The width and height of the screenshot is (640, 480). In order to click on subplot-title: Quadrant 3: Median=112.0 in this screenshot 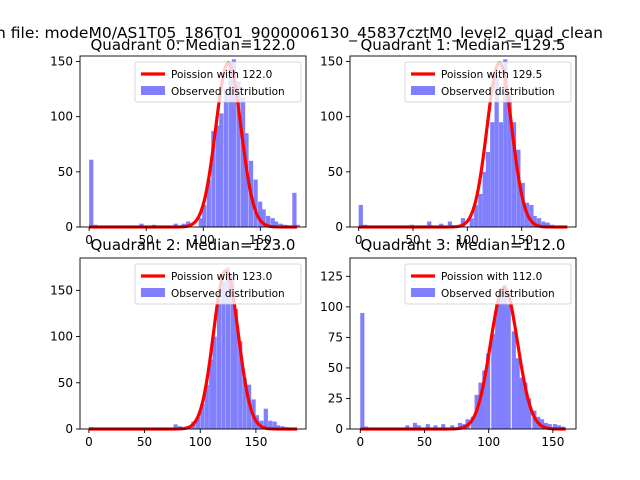, I will do `click(463, 245)`.